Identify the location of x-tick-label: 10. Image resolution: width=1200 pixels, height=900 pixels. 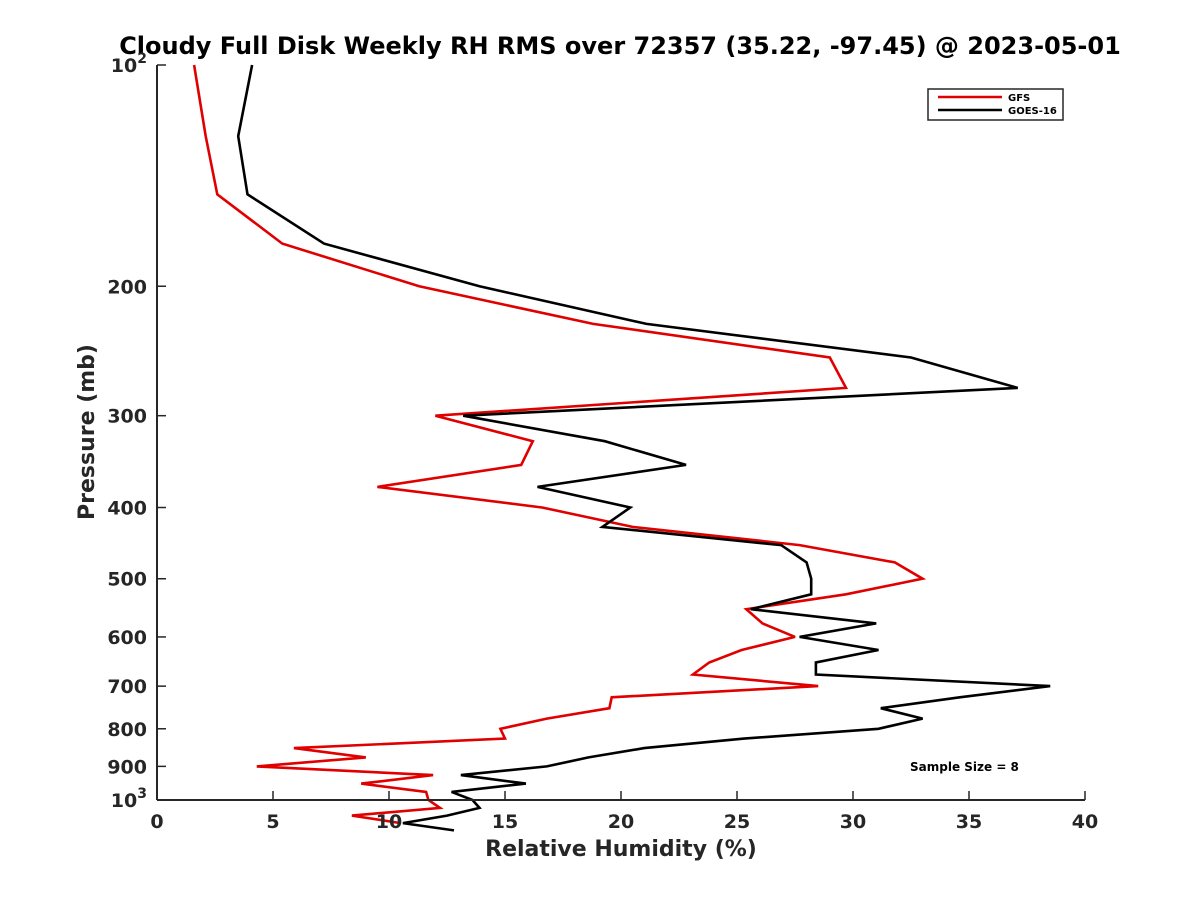
(389, 822).